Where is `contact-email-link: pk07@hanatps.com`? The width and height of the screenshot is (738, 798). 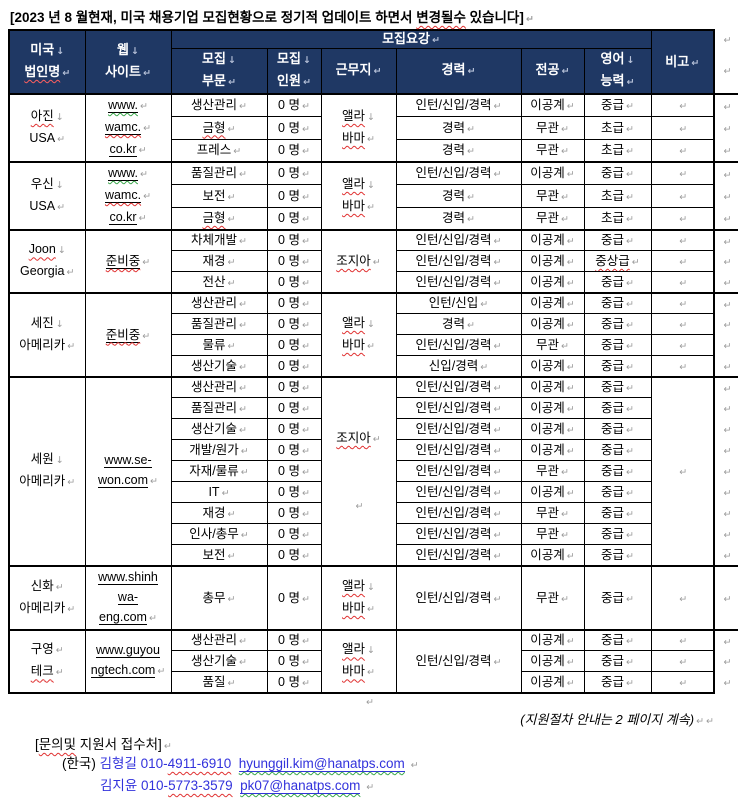
contact-email-link: pk07@hanatps.com is located at coordinates (300, 785).